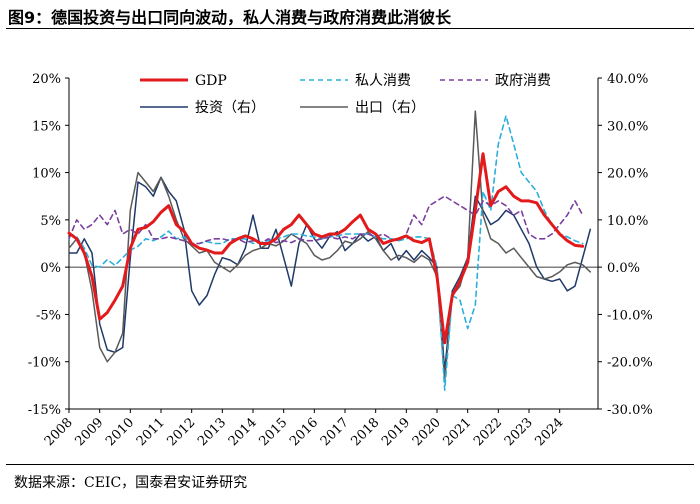 The height and width of the screenshot is (504, 700). What do you see at coordinates (273, 432) in the screenshot?
I see `x-tick-label: 2015` at bounding box center [273, 432].